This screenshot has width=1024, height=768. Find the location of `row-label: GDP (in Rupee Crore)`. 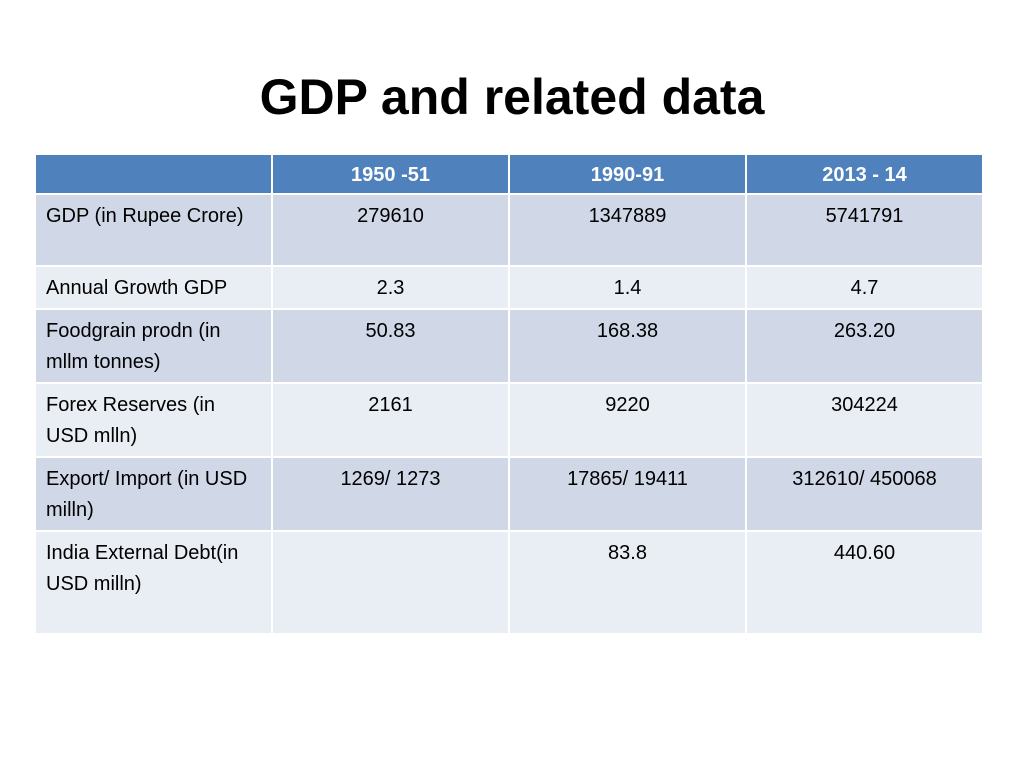

row-label: GDP (in Rupee Crore) is located at coordinates (153, 230).